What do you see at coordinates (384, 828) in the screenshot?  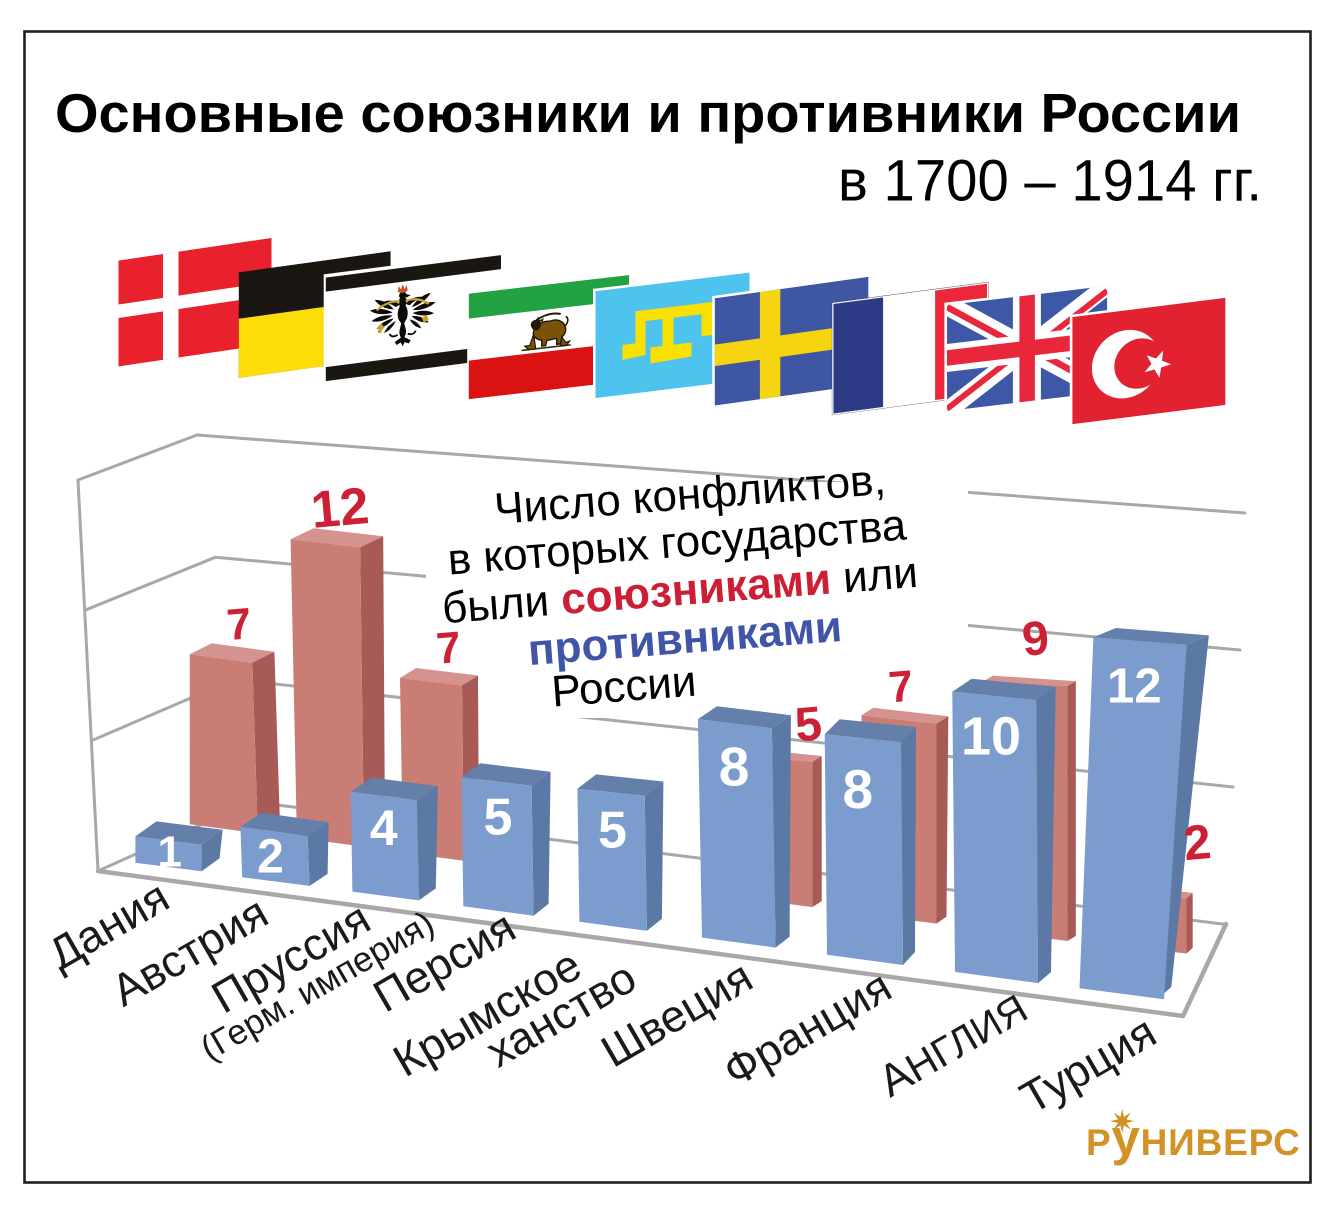 I see `svg-text: 4` at bounding box center [384, 828].